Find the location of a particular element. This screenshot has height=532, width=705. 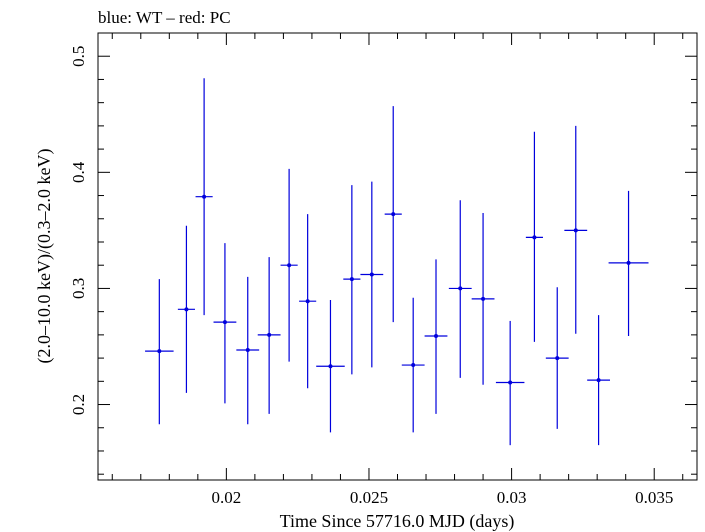

x-tick-label: 0.02 is located at coordinates (226, 497).